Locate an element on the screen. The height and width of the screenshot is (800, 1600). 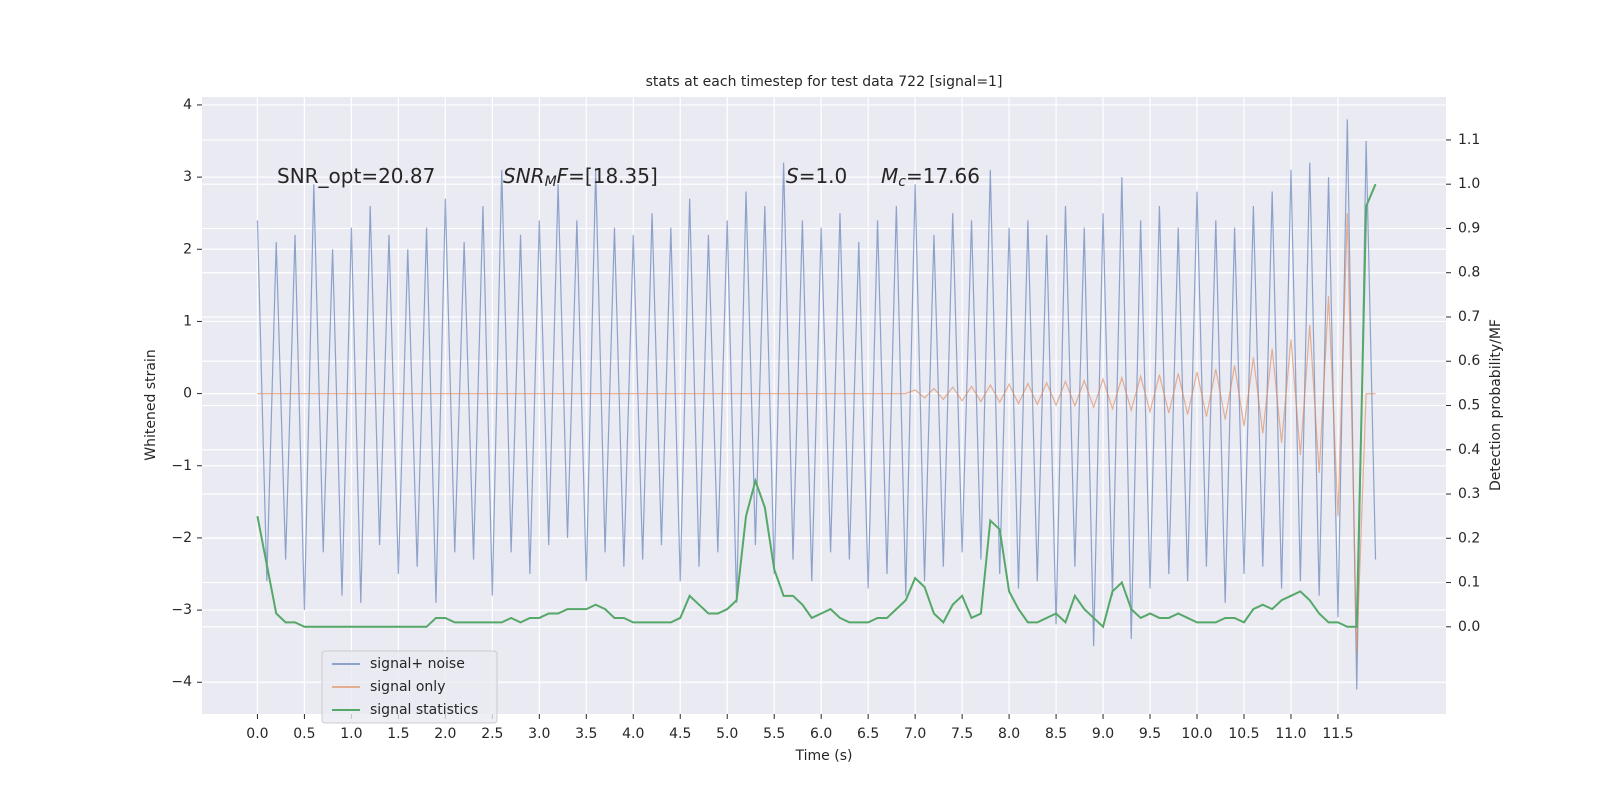
x-tick-label: 4.0 is located at coordinates (633, 734).